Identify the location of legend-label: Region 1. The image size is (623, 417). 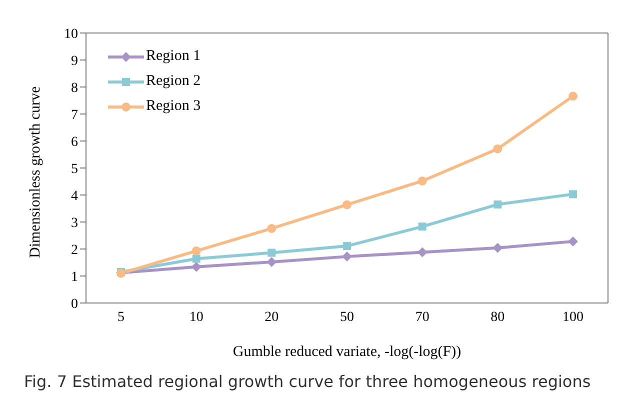
(173, 56).